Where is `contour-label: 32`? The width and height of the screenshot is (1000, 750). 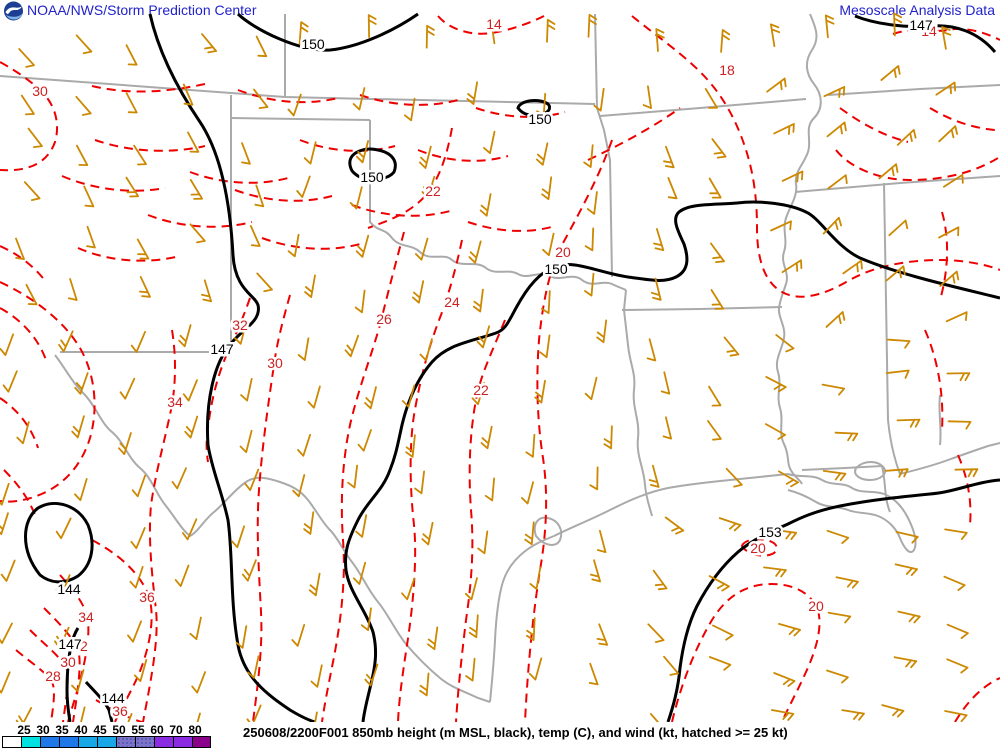
contour-label: 32 is located at coordinates (240, 325).